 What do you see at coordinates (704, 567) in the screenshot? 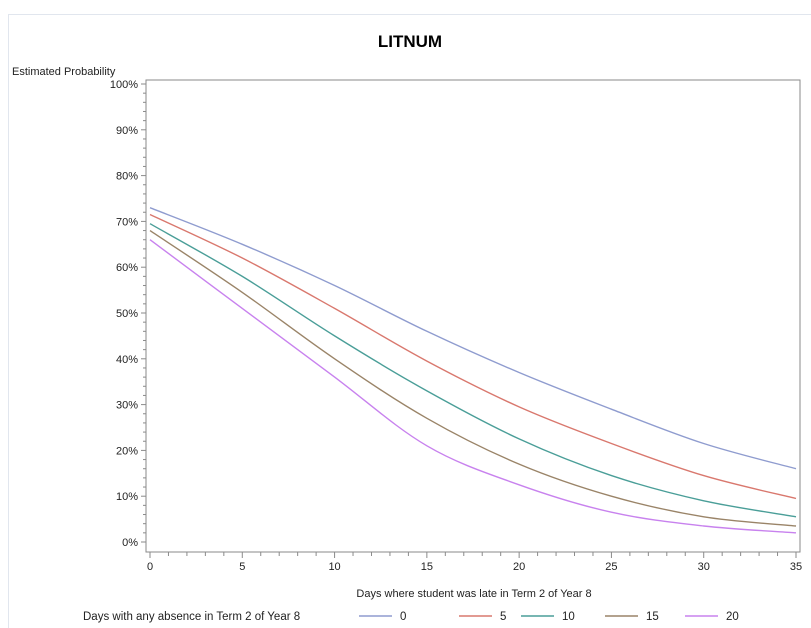
I see `x-tick-label: 30` at bounding box center [704, 567].